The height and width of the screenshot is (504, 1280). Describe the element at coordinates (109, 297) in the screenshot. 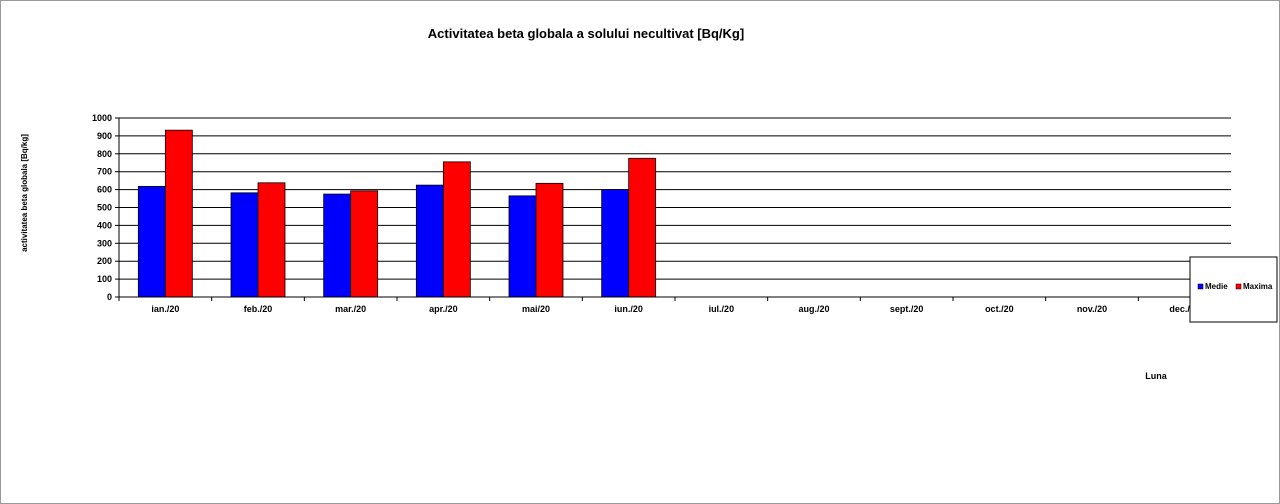

I see `y-tick-label: 0` at that location.